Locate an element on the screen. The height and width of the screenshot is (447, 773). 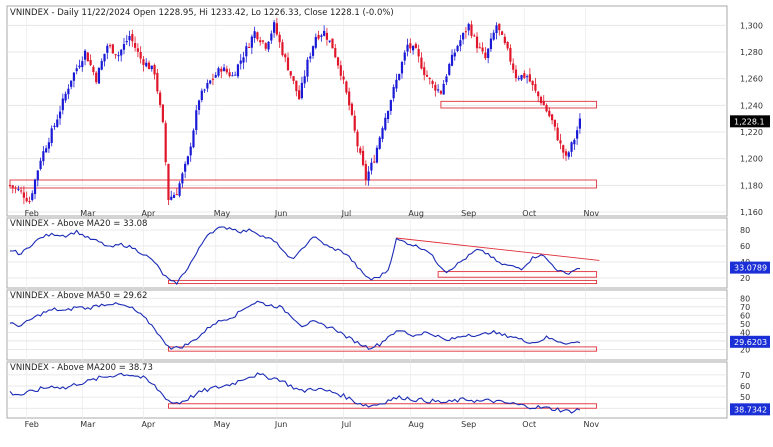
last-value-label: 33.0789 is located at coordinates (750, 268).